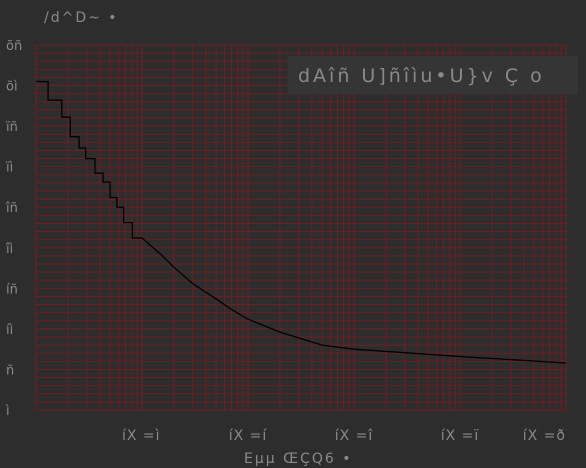 The width and height of the screenshot is (586, 468). I want to click on legend: dAîñ U]ñîìu•U}v Ç o, so click(433, 75).